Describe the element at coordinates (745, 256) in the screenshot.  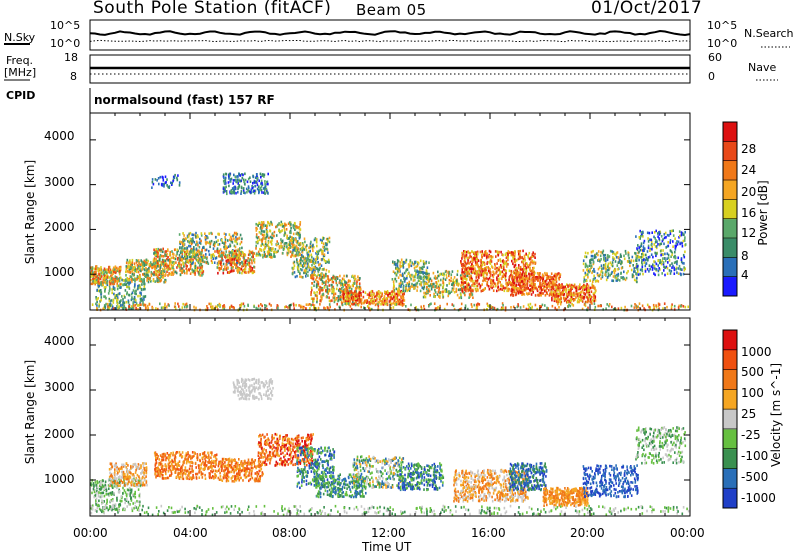
I see `power-cbar-tick-8: 8` at that location.